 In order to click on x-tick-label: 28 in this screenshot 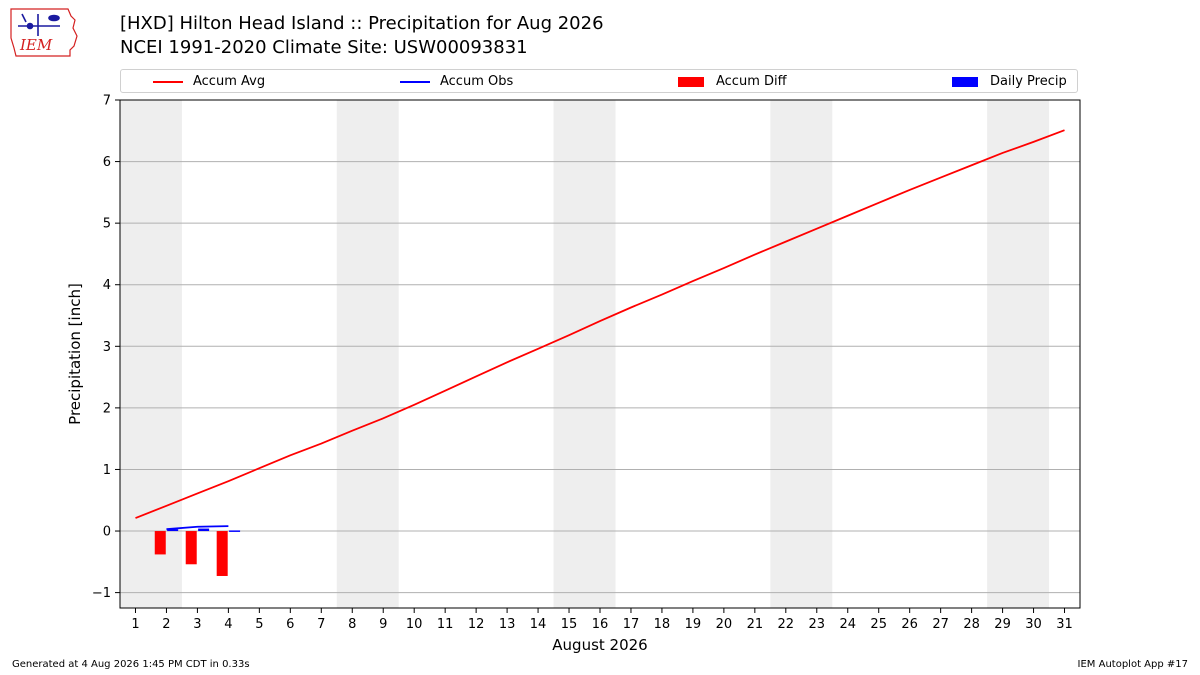, I will do `click(971, 624)`.